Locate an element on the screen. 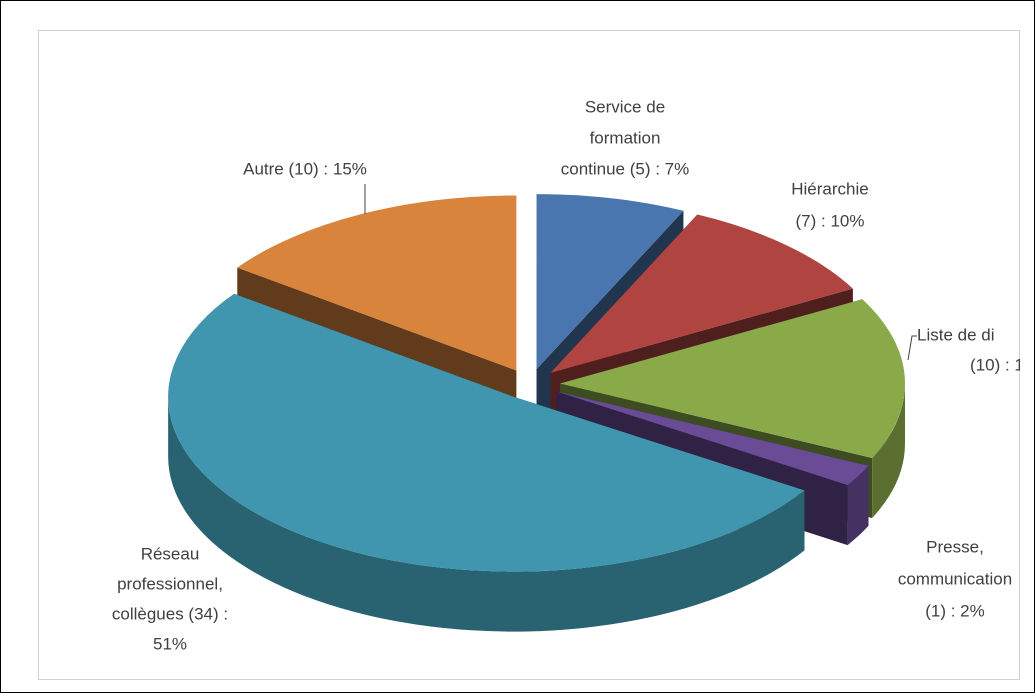 This screenshot has width=1035, height=693. data-label: Presse, is located at coordinates (955, 546).